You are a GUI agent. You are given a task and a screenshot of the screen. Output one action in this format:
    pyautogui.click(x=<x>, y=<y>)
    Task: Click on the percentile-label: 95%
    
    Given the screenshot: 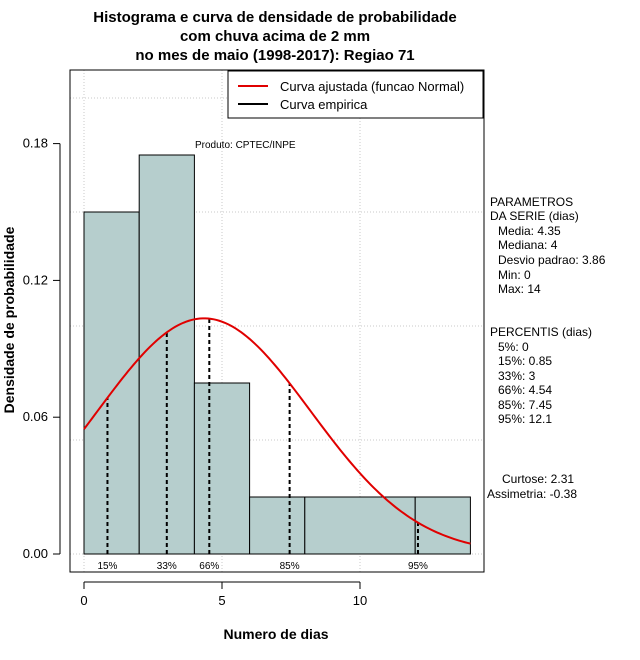 What is the action you would take?
    pyautogui.click(x=418, y=566)
    